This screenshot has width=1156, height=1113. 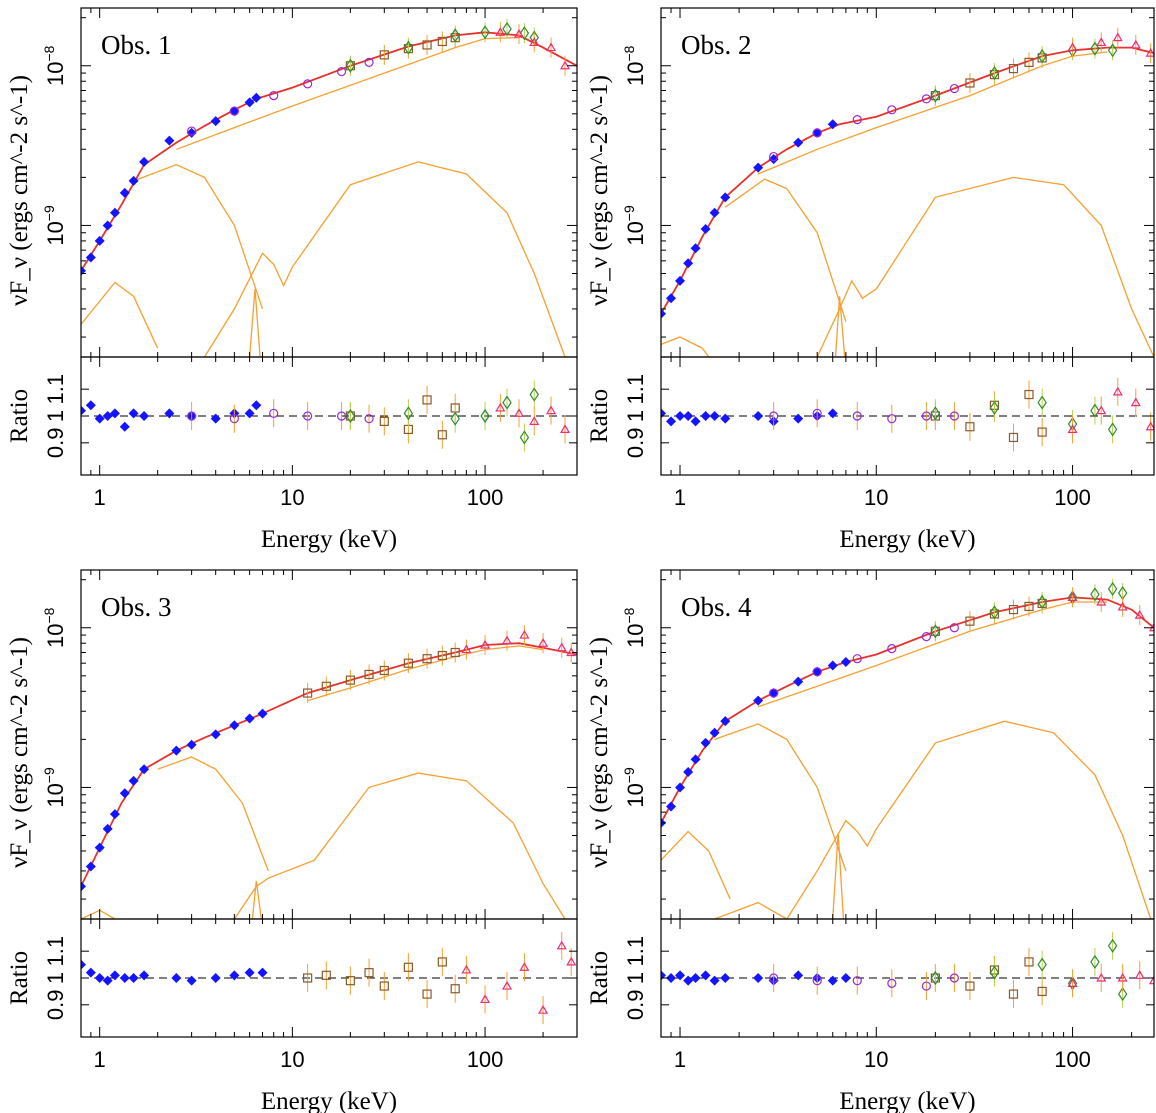 I want to click on ratio-tick-text: 1.1, so click(x=635, y=951).